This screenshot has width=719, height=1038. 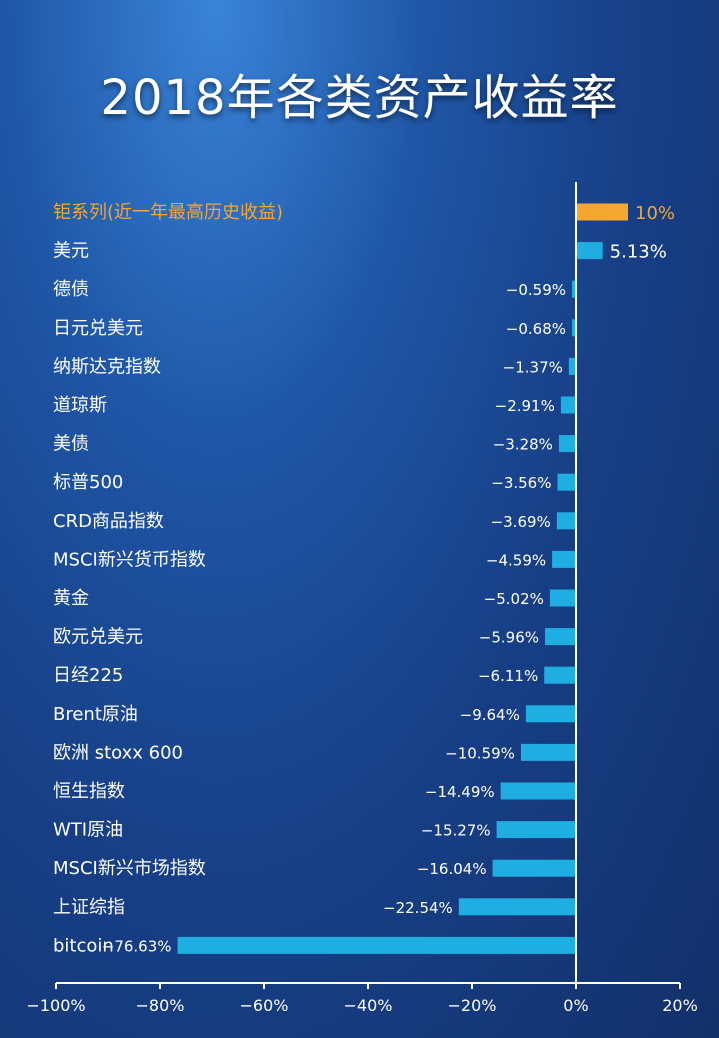 I want to click on category-label-3: 日元兑美元, so click(x=98, y=328).